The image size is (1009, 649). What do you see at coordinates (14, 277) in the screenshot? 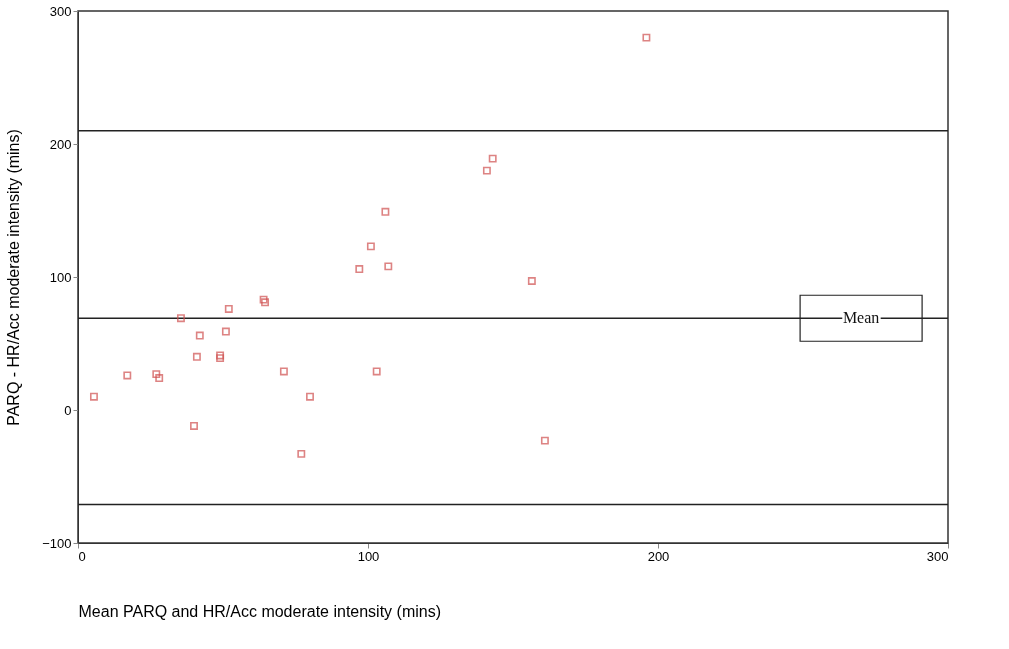
I see `y-axis-title: PARQ - HR/Acc moderate intensity (mins)` at bounding box center [14, 277].